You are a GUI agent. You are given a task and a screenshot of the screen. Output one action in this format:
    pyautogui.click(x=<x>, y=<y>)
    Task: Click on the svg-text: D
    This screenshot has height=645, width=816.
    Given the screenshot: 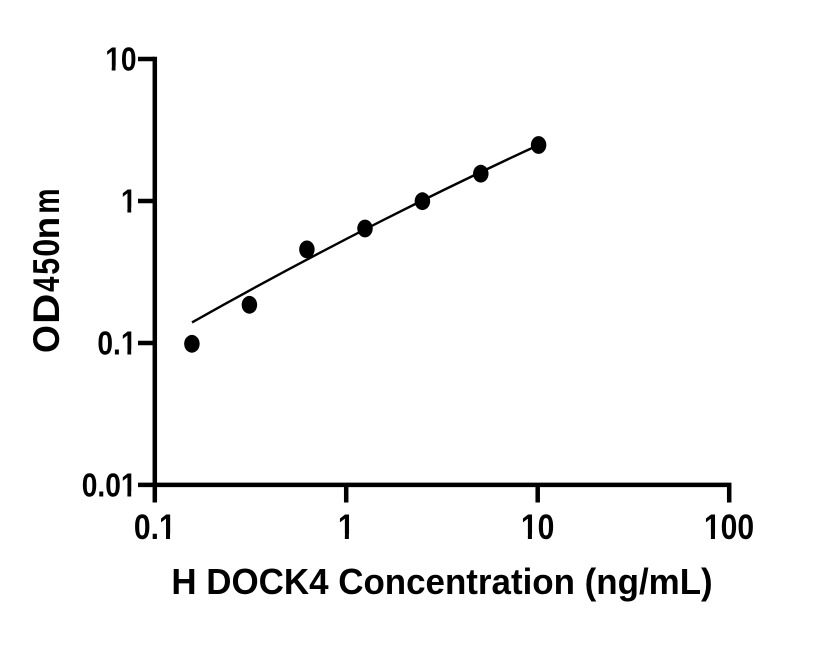 What is the action you would take?
    pyautogui.click(x=47, y=309)
    